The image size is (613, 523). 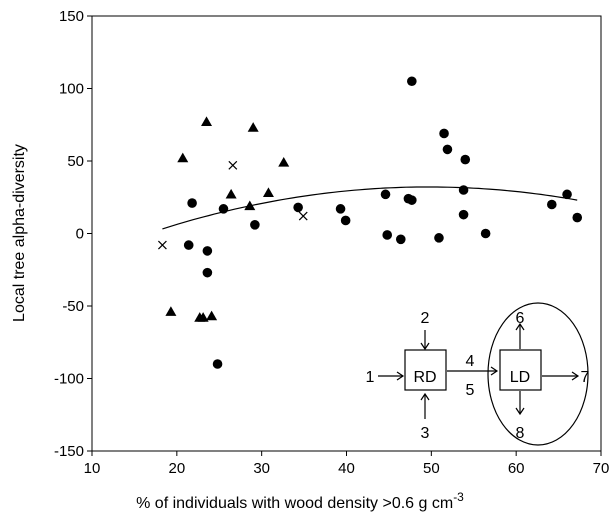 What do you see at coordinates (370, 208) in the screenshot?
I see `fit-curve-line` at bounding box center [370, 208].